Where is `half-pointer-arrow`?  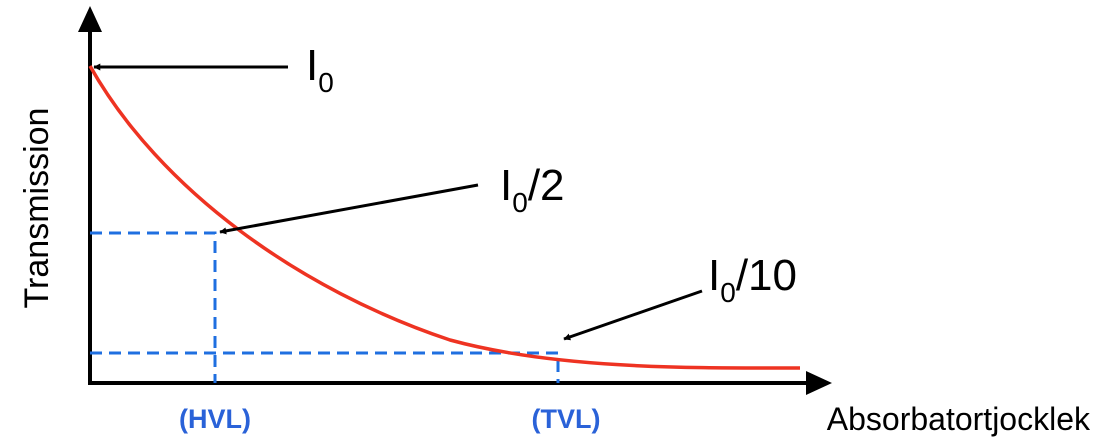
half-pointer-arrow is located at coordinates (349, 209).